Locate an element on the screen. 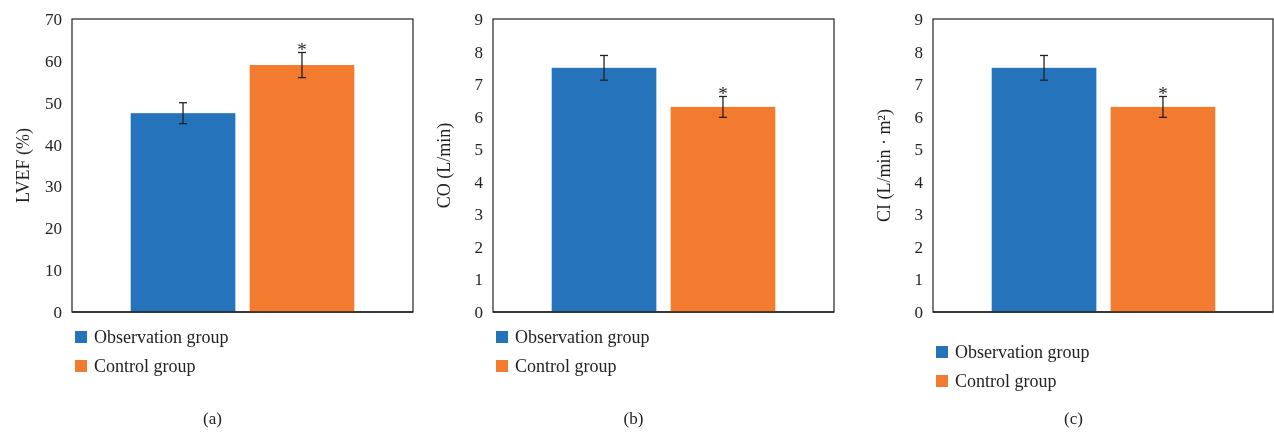 This screenshot has height=432, width=1274. y-tick-label: 20 is located at coordinates (53, 229).